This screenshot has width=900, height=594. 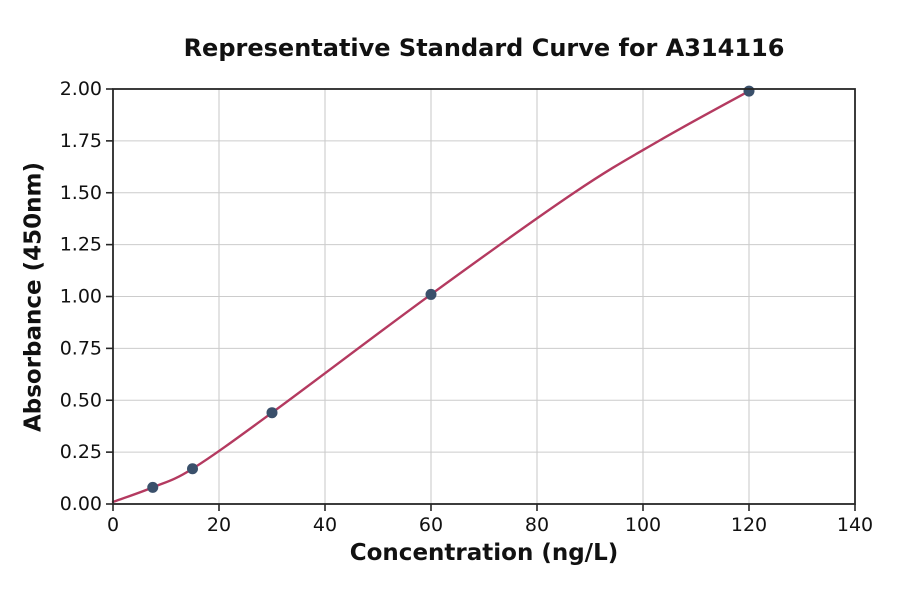 I want to click on y-tick-label: 0.75, so click(x=81, y=348).